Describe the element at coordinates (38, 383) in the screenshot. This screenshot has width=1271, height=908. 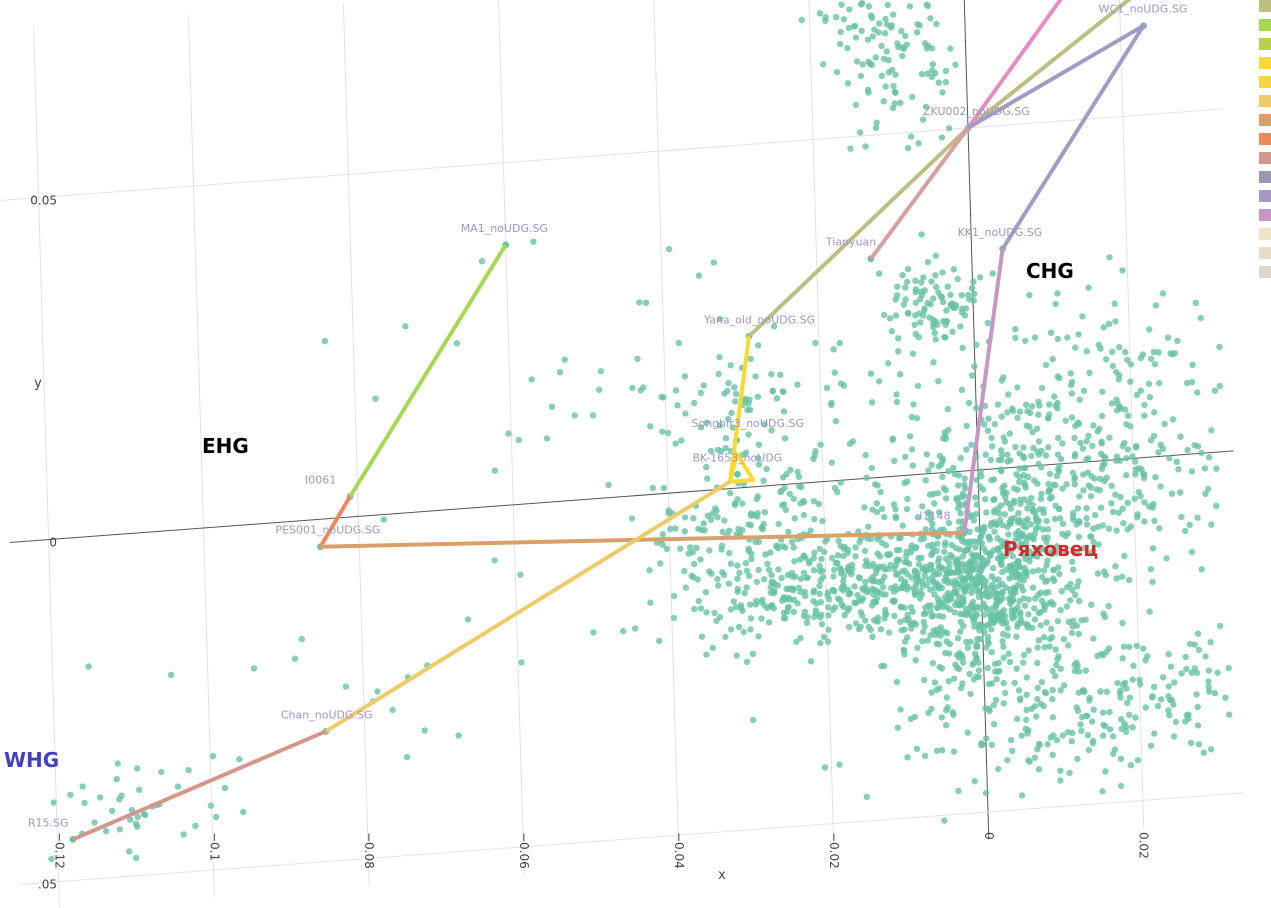
I see `y-axis-title: y` at that location.